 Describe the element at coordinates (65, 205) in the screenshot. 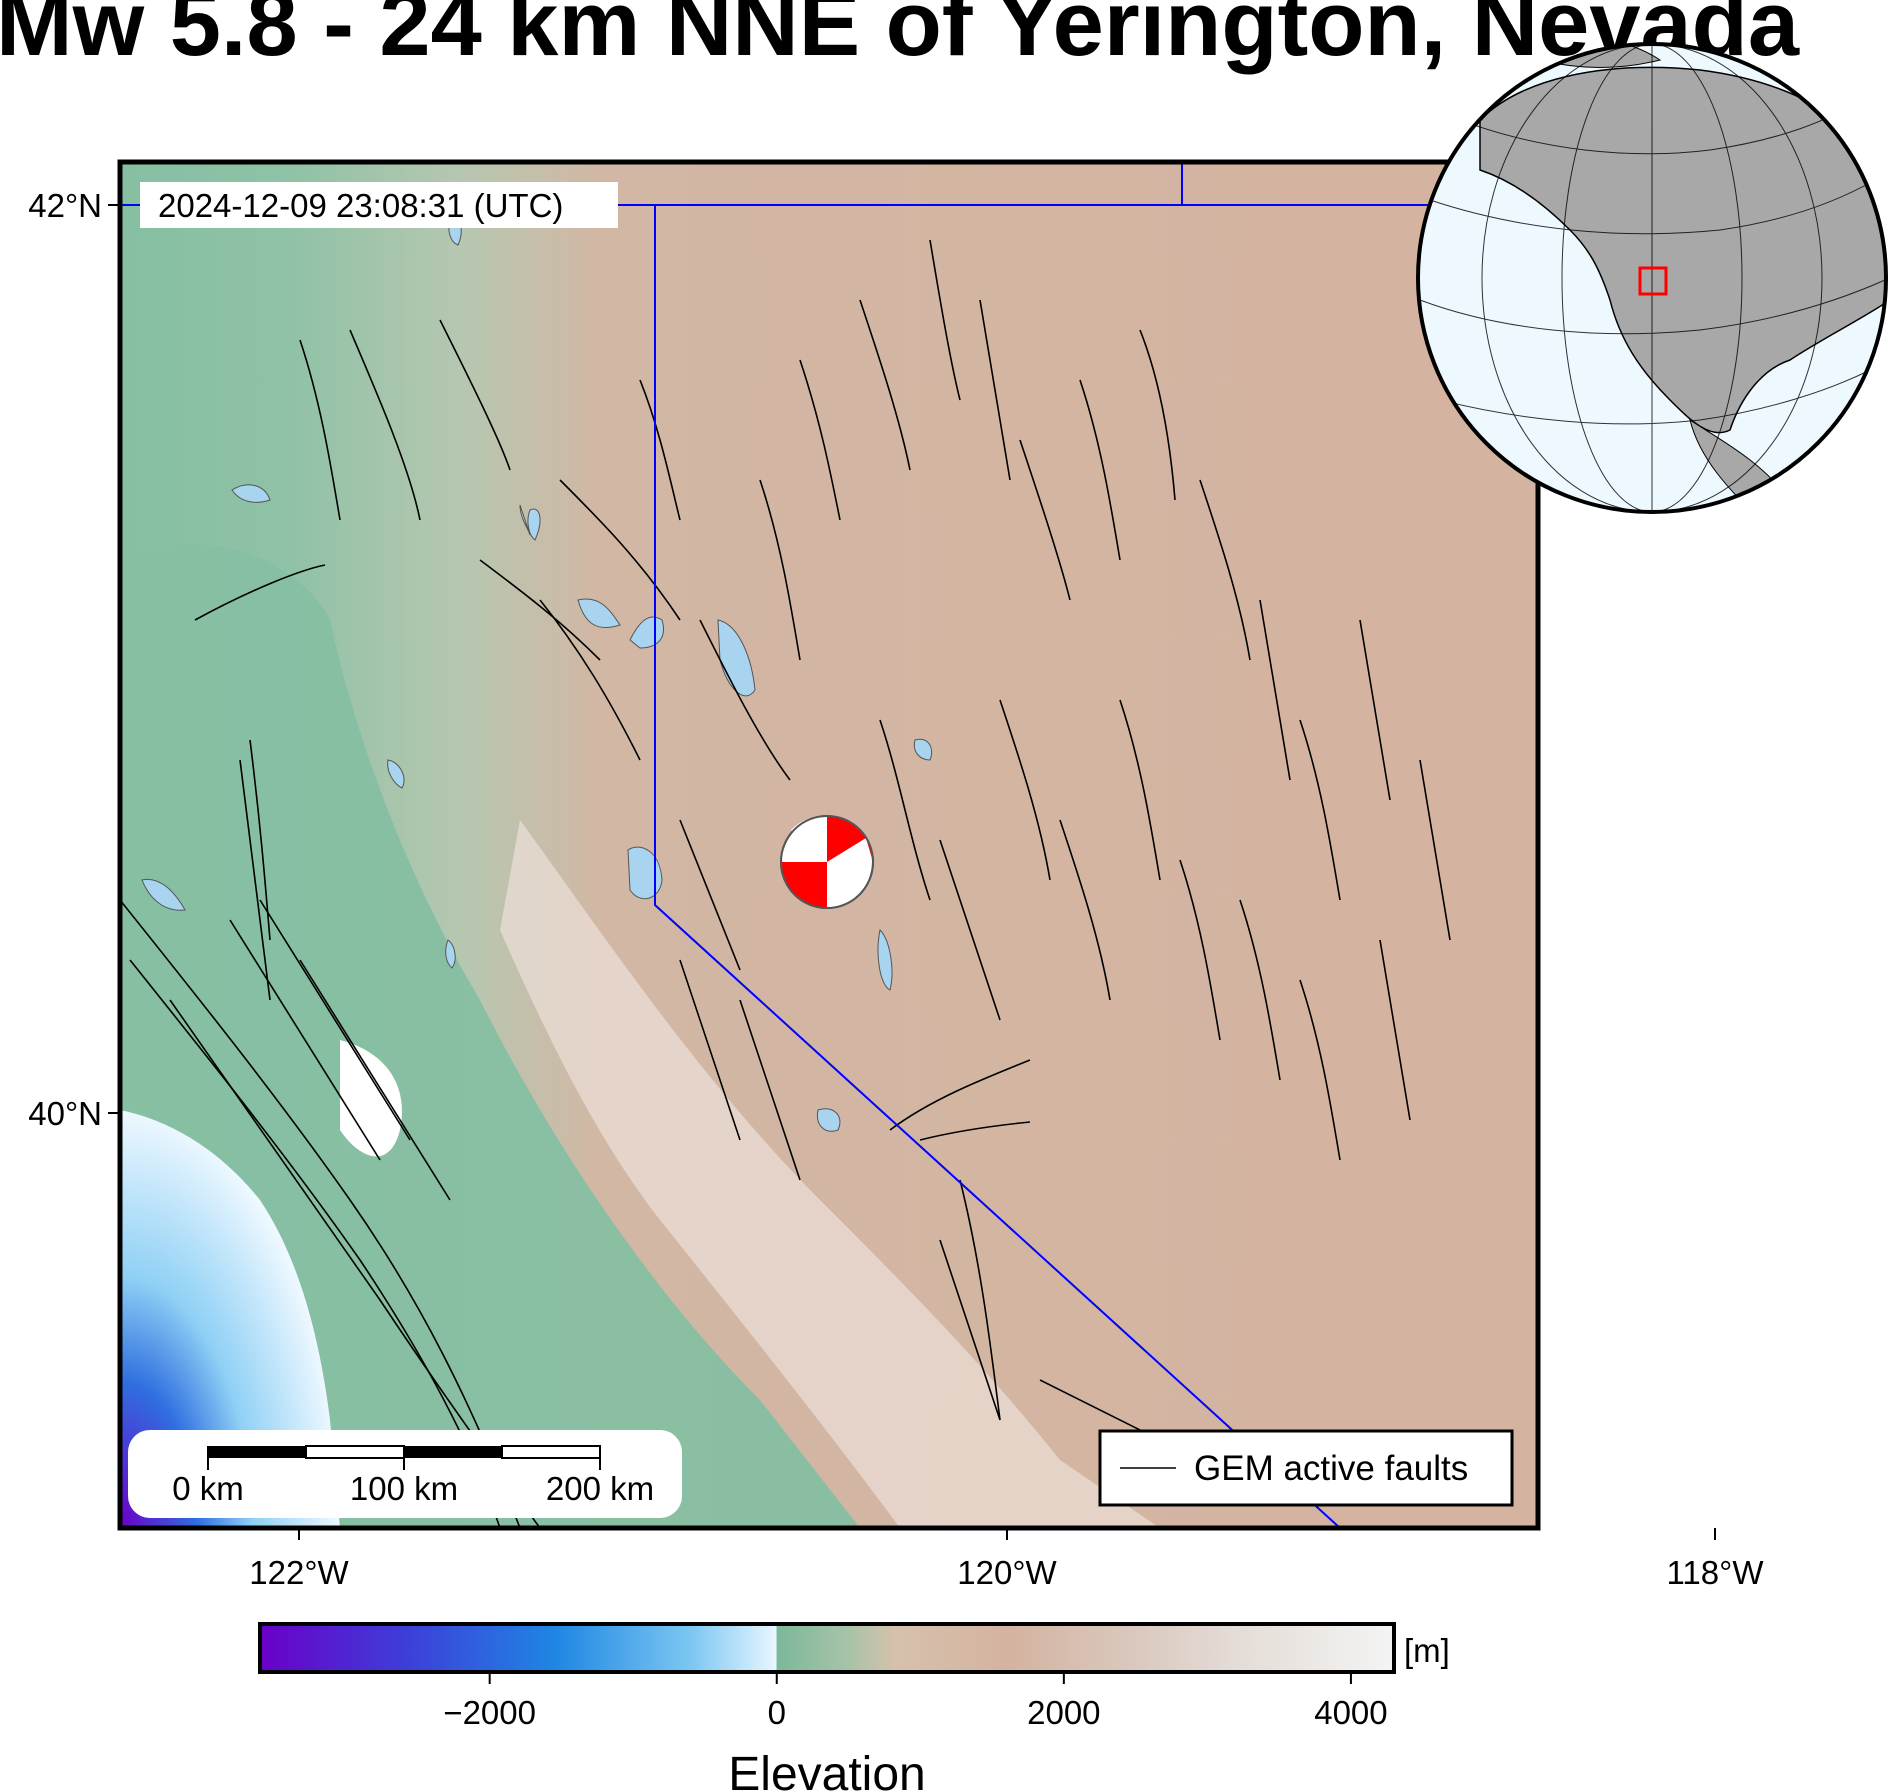

I see `lat-tick-label: 42°N` at that location.